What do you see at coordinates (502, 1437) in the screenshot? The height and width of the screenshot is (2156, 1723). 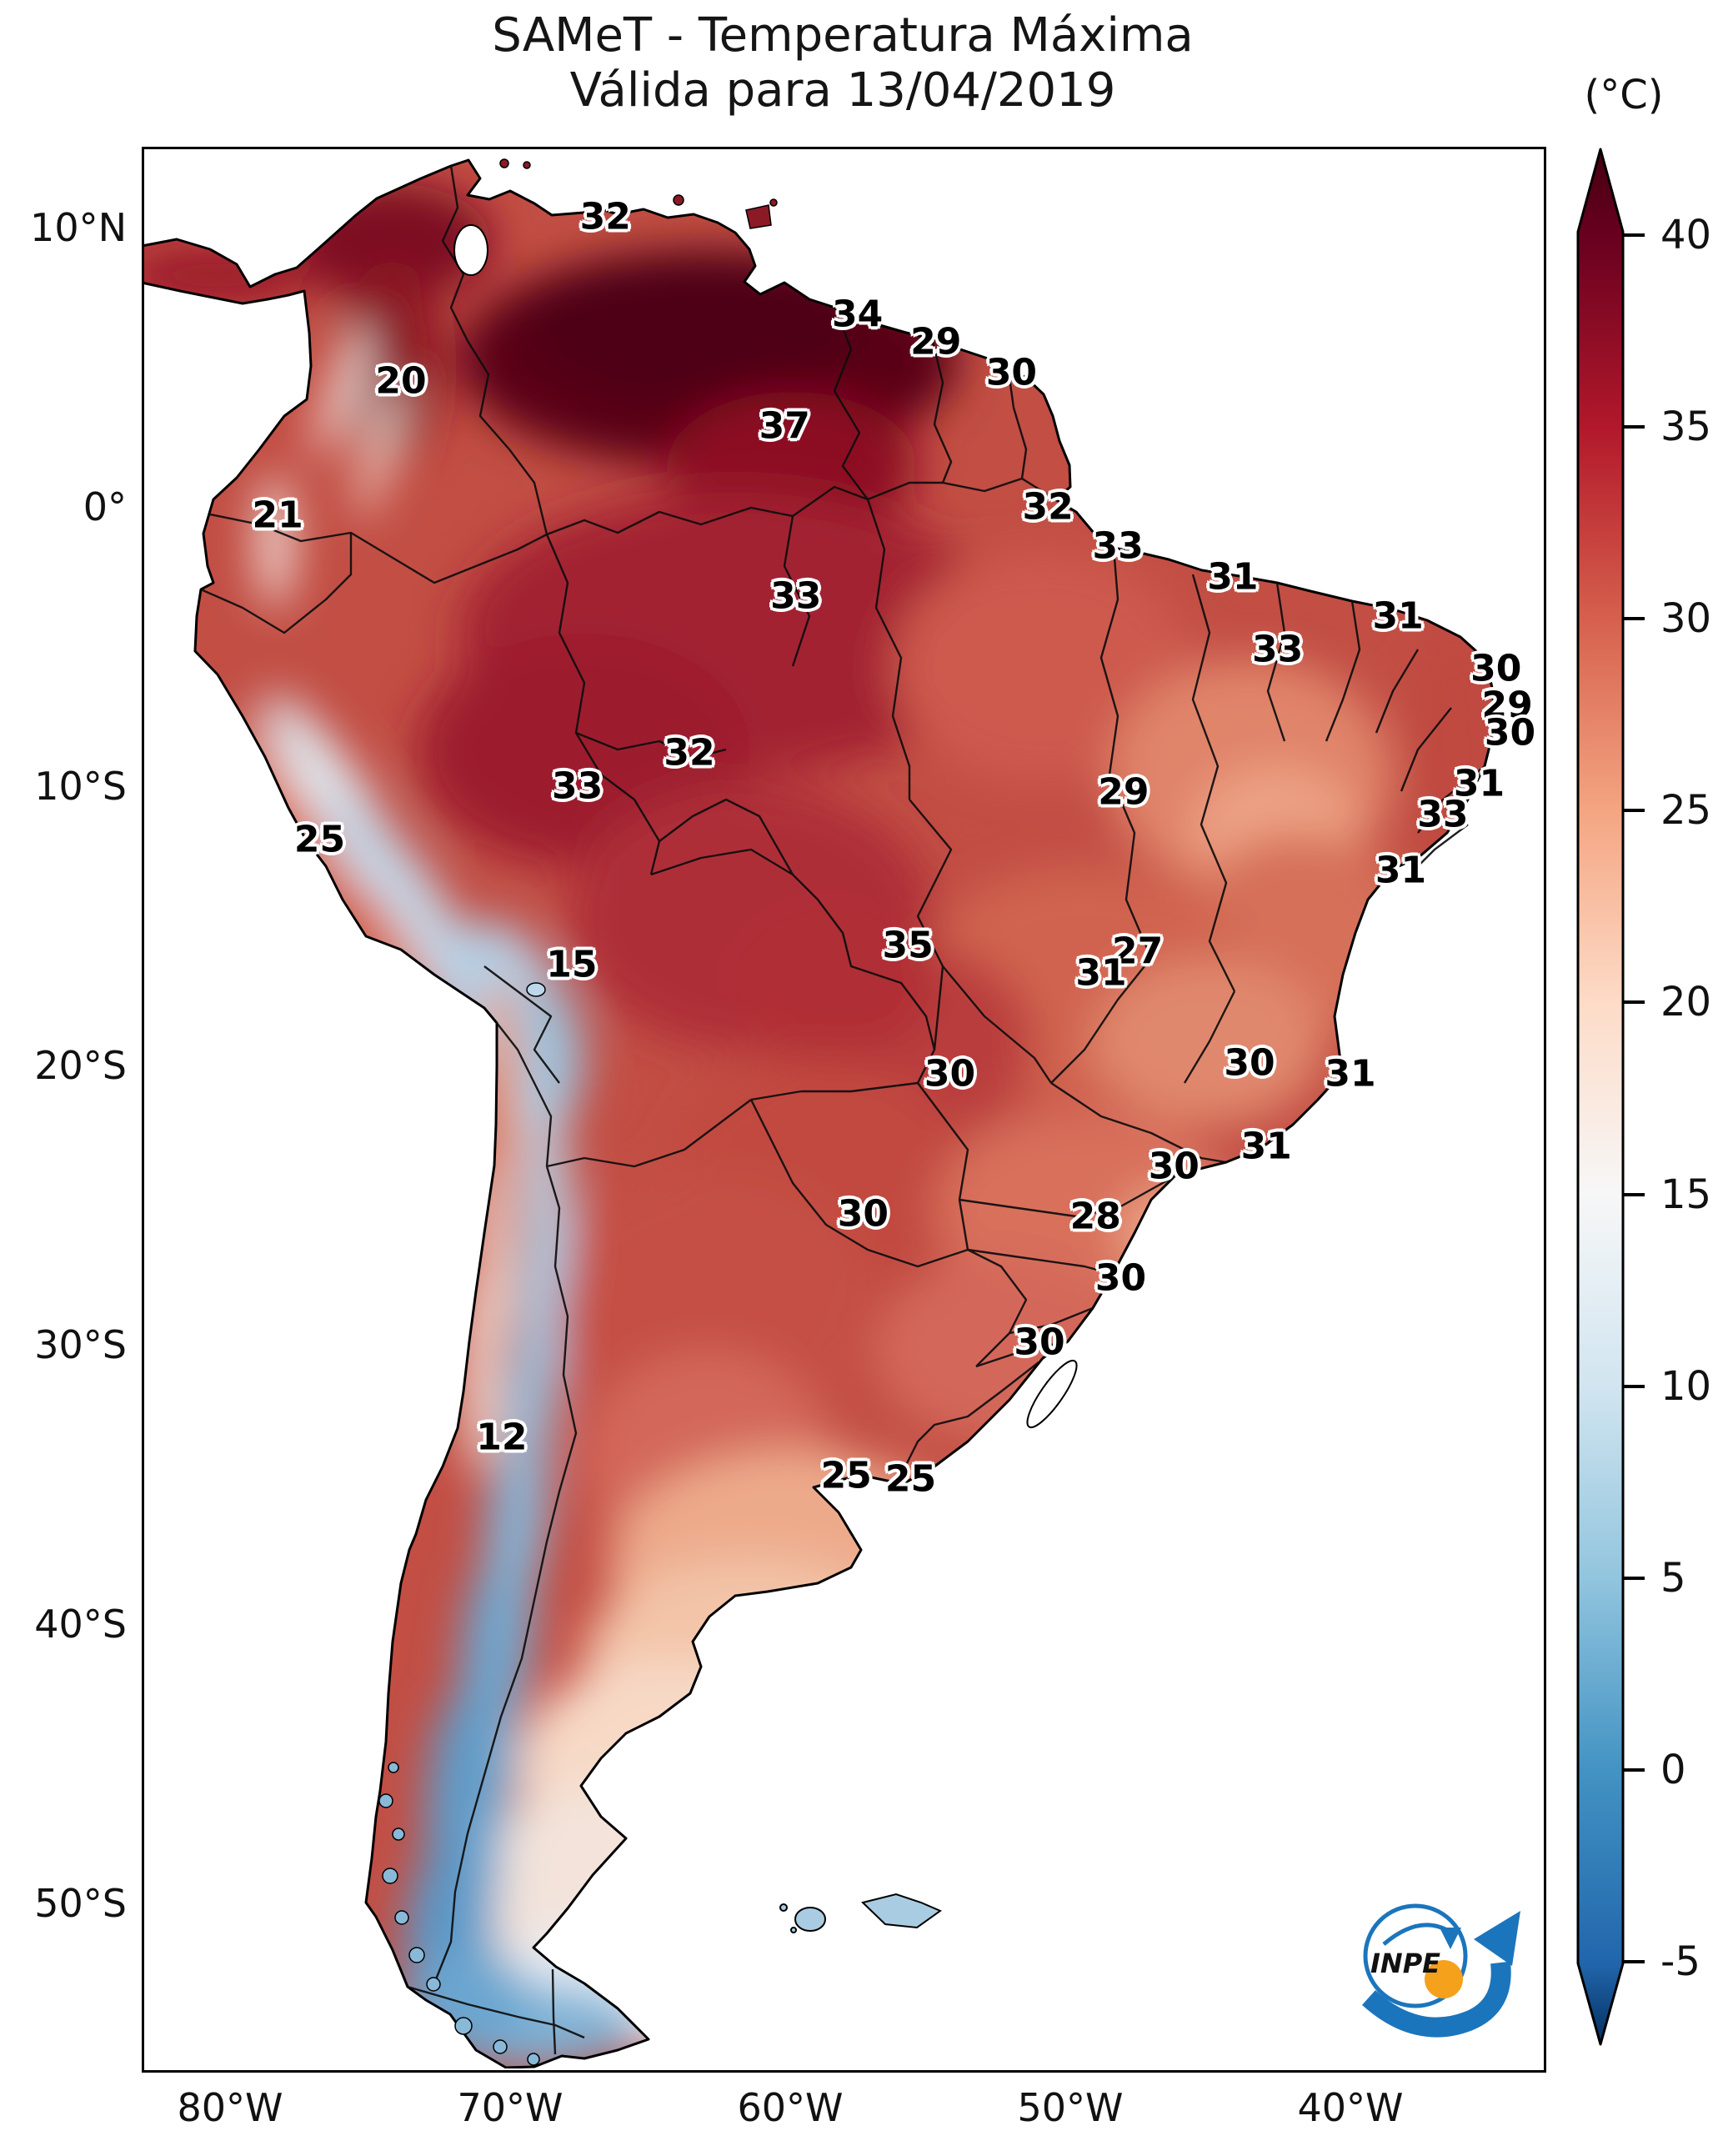 I see `temperature-label: 12` at bounding box center [502, 1437].